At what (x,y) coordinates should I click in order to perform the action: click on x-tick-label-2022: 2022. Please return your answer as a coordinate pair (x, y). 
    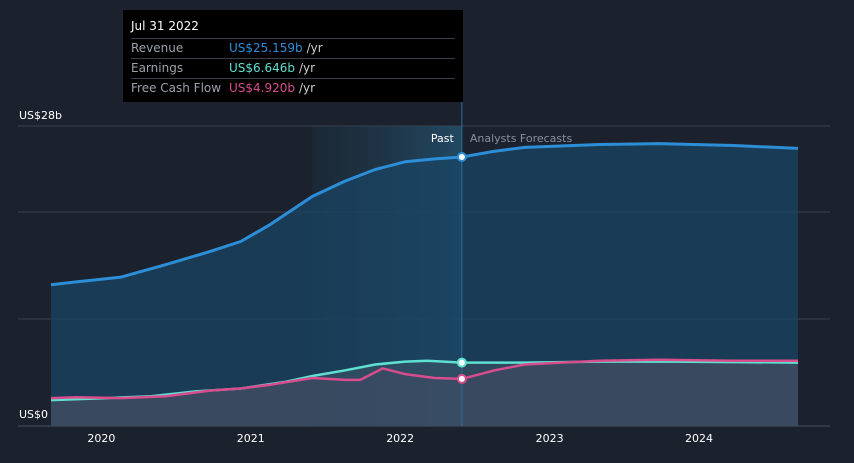
    Looking at the image, I should click on (400, 438).